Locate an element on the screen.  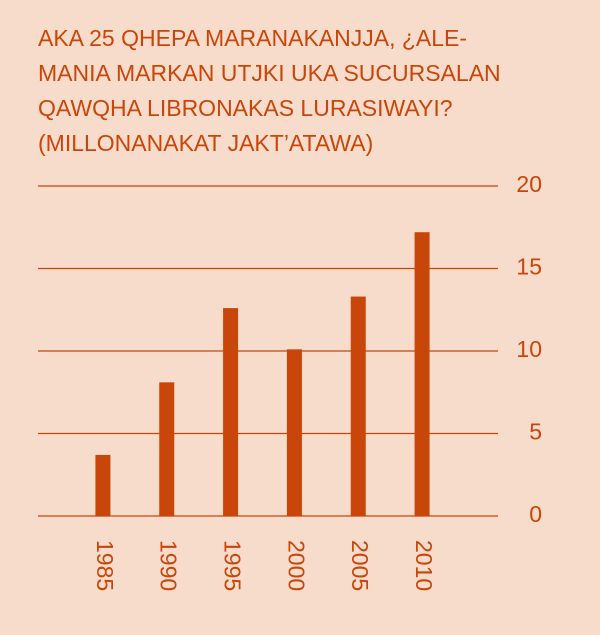
x-tick-label: 2000 is located at coordinates (296, 565).